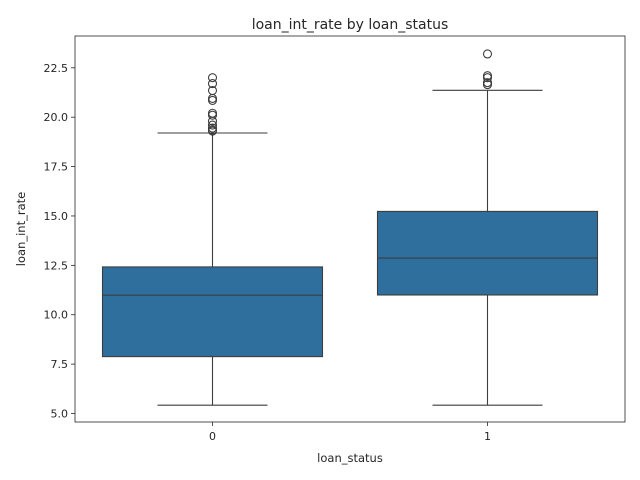  I want to click on y-tick-label: 22.5, so click(56, 68).